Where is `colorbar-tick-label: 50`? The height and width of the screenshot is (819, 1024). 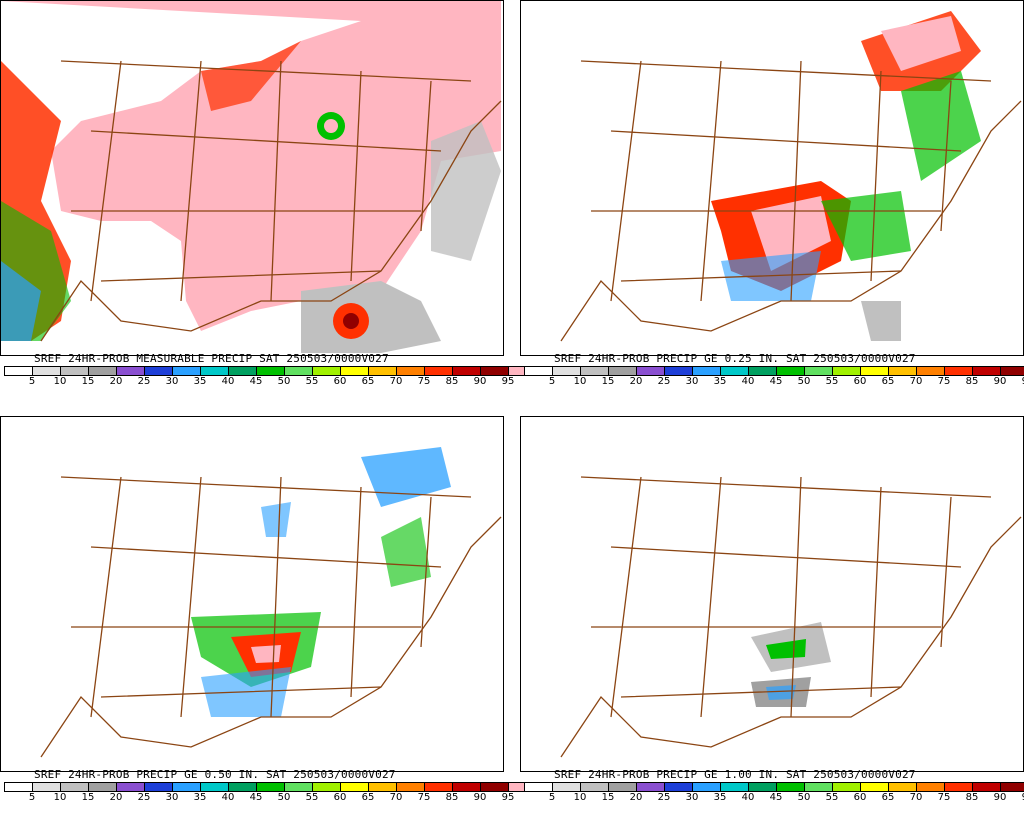 colorbar-tick-label: 50 is located at coordinates (804, 381).